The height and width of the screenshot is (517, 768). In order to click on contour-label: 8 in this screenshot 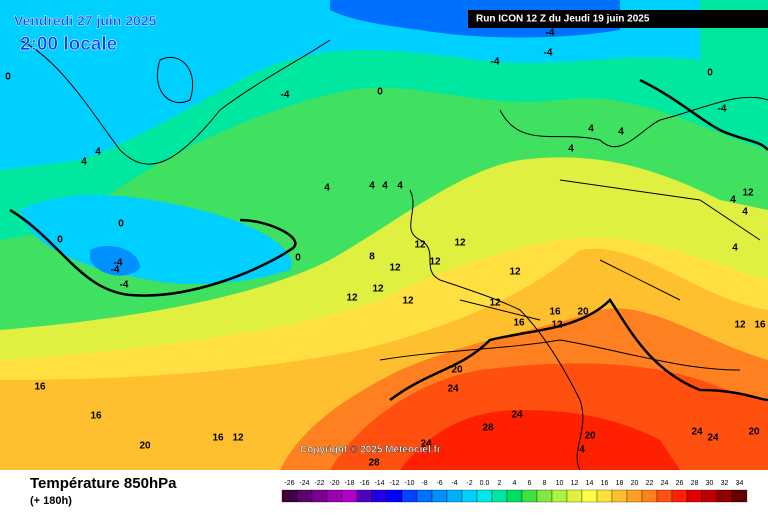, I will do `click(372, 257)`.